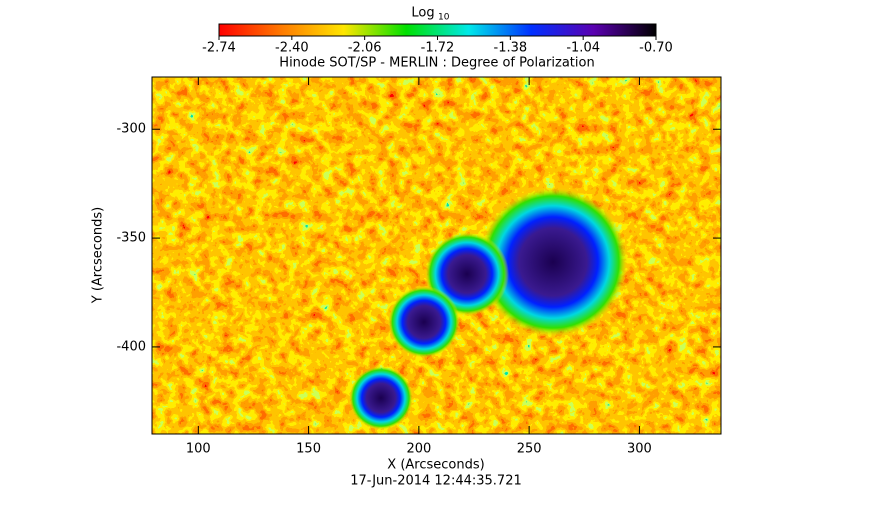  What do you see at coordinates (418, 449) in the screenshot?
I see `x-tick-label: 200` at bounding box center [418, 449].